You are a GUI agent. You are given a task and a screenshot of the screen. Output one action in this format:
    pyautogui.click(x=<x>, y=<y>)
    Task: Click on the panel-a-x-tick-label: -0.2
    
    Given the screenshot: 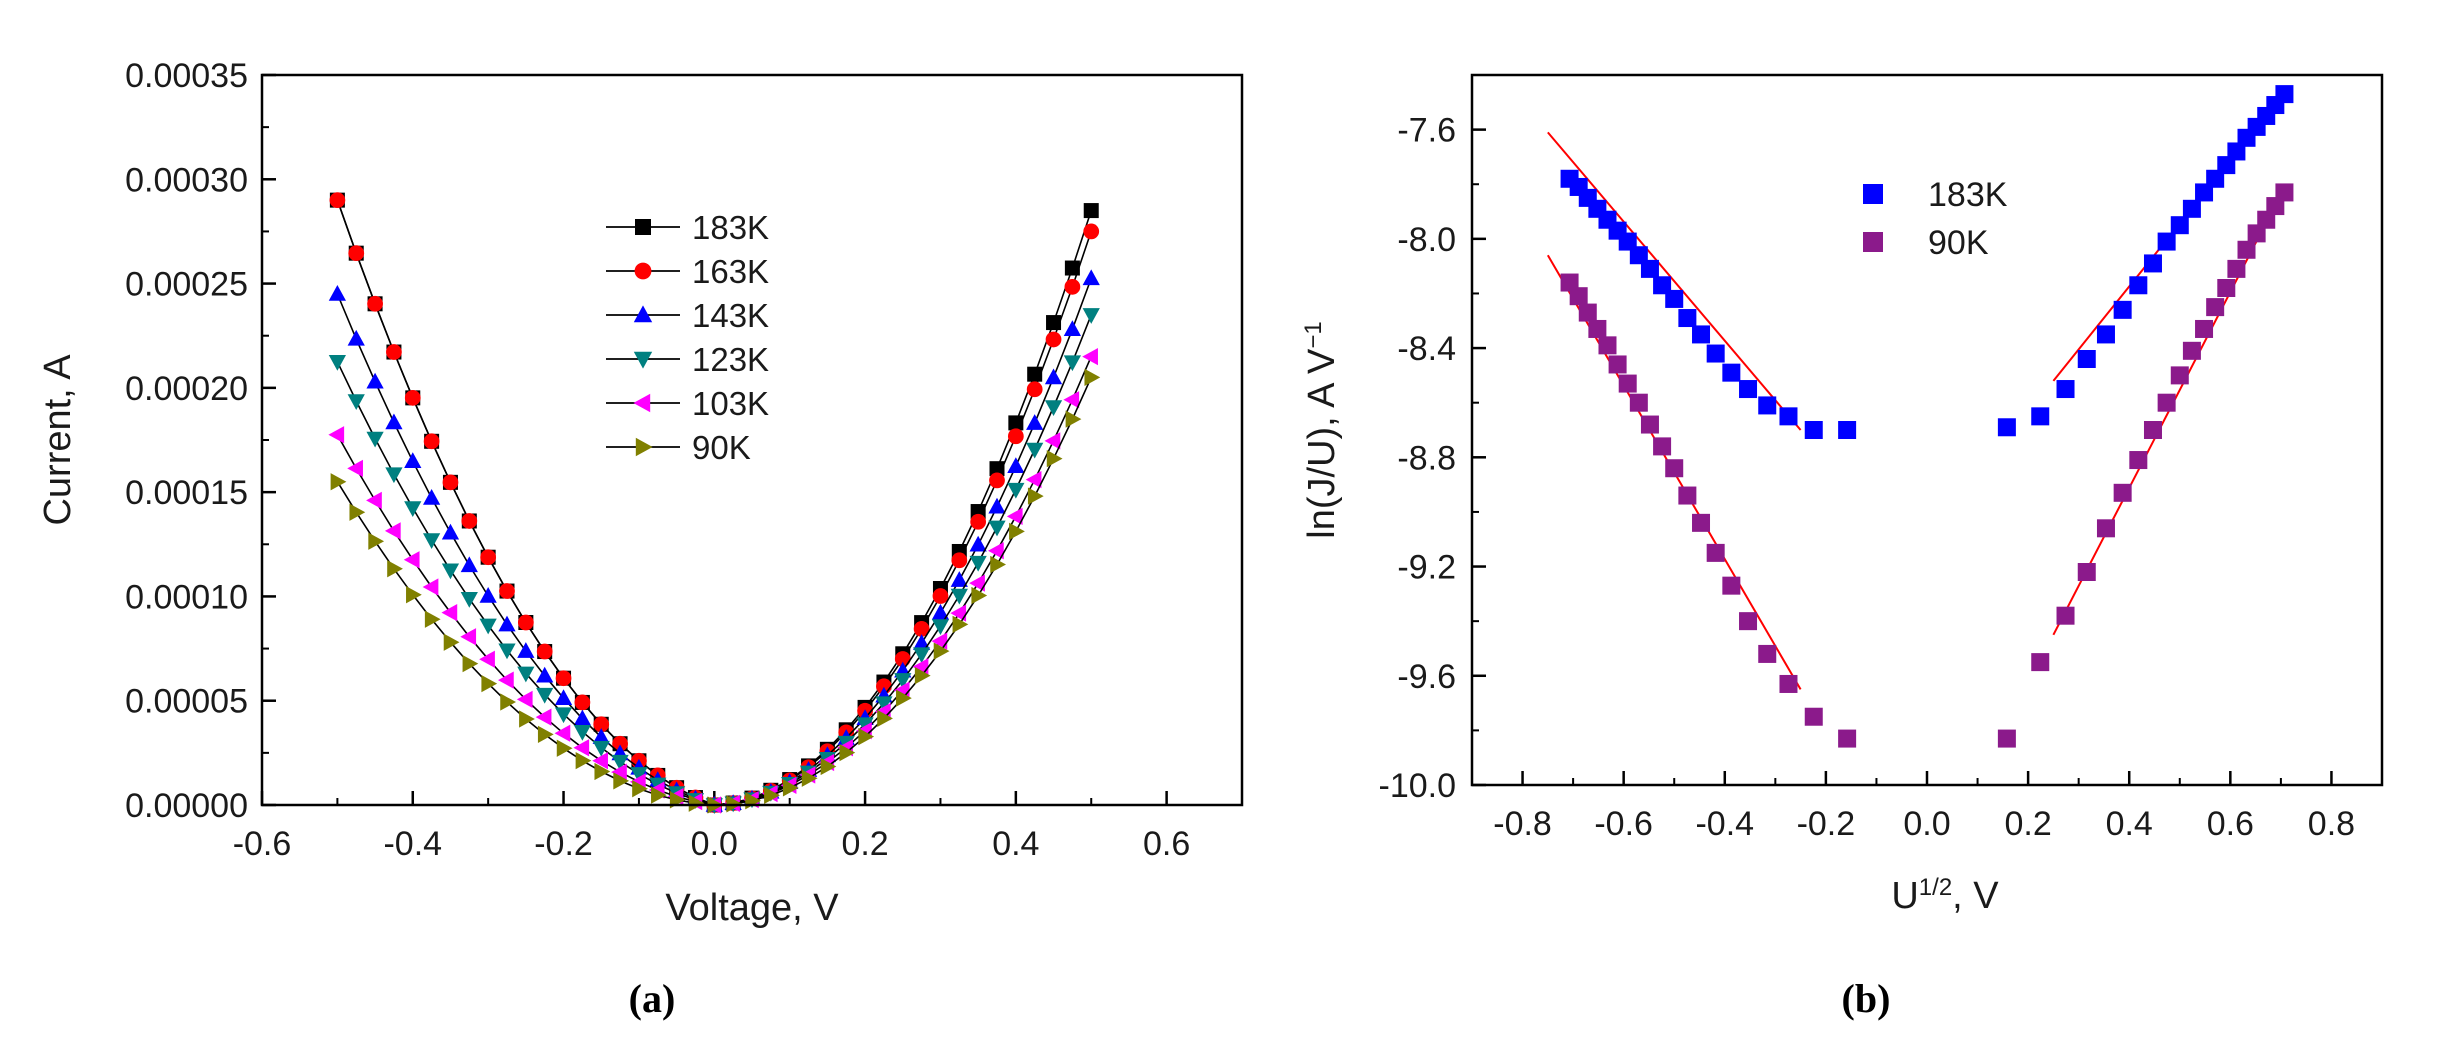 What is the action you would take?
    pyautogui.click(x=563, y=844)
    